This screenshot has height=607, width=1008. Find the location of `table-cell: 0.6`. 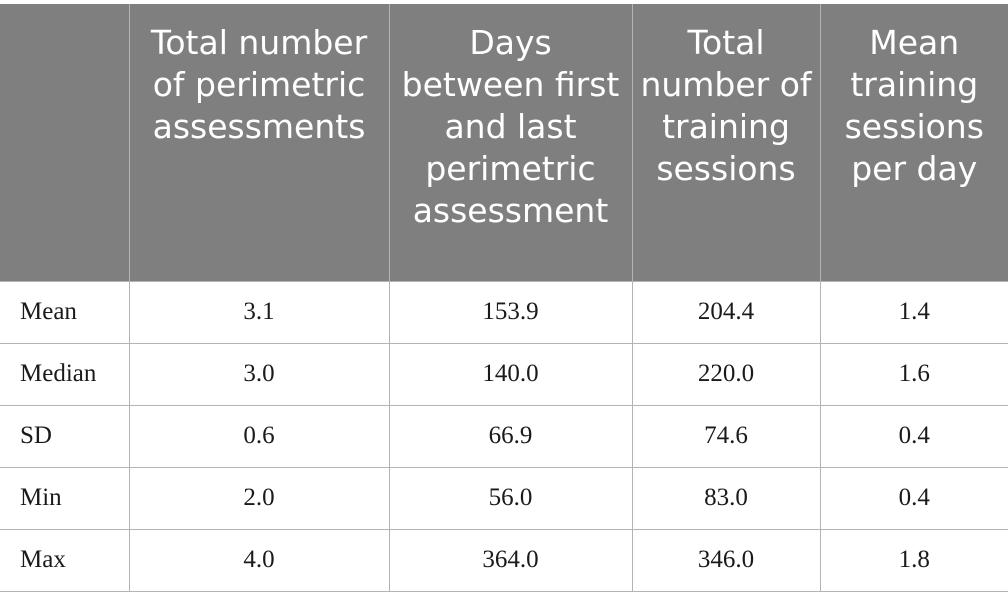

table-cell: 0.6 is located at coordinates (259, 436).